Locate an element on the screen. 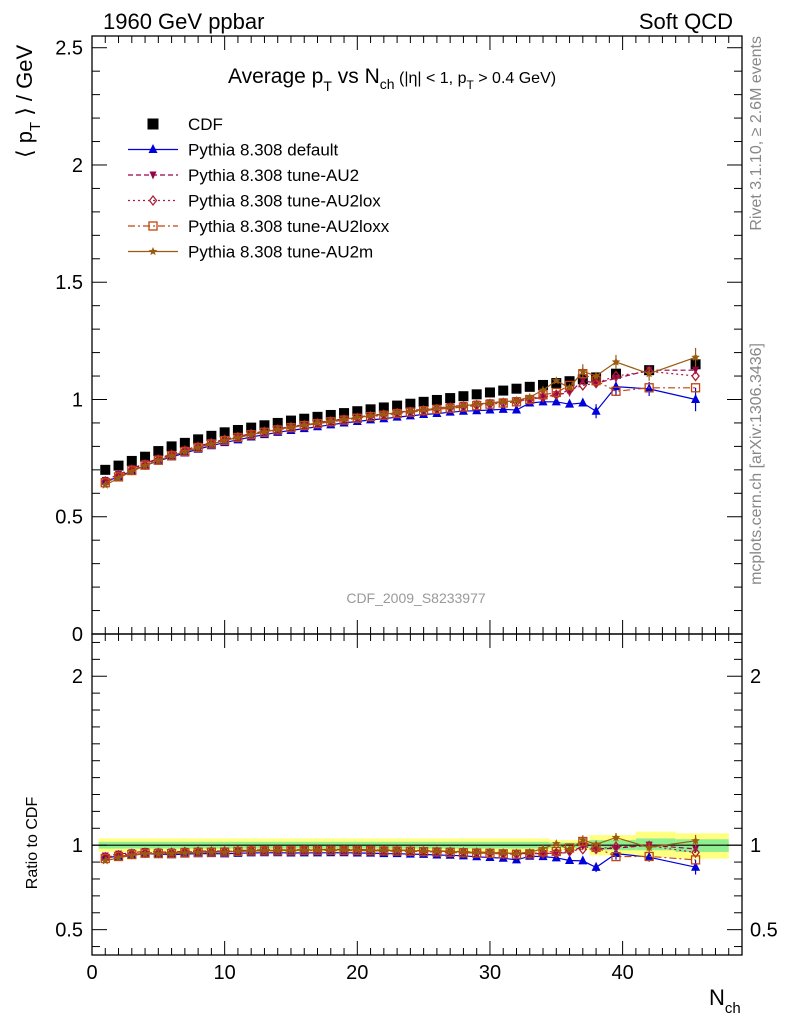 This screenshot has height=1024, width=786. ratio-y-axis-label: Ratio to CDF is located at coordinates (32, 843).